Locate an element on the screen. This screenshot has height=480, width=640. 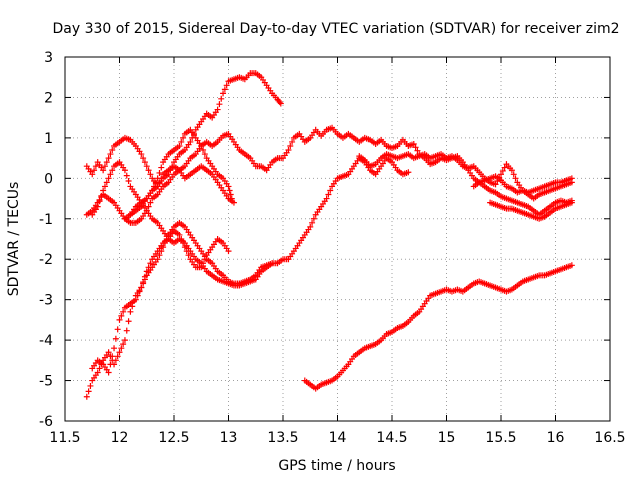
y-tick-label: -6 is located at coordinates (46, 422).